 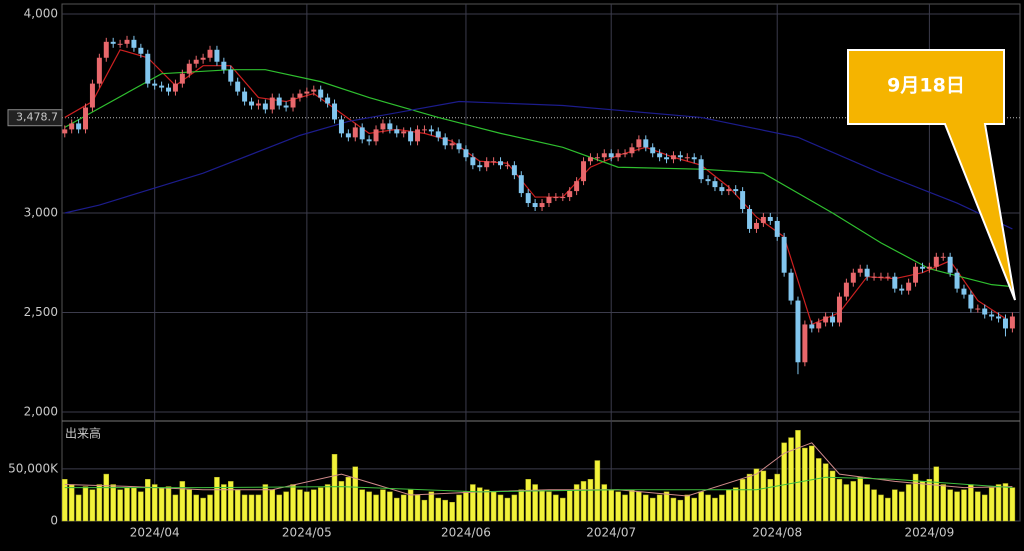 I want to click on y-tick-label: 3,000, so click(x=41, y=212).